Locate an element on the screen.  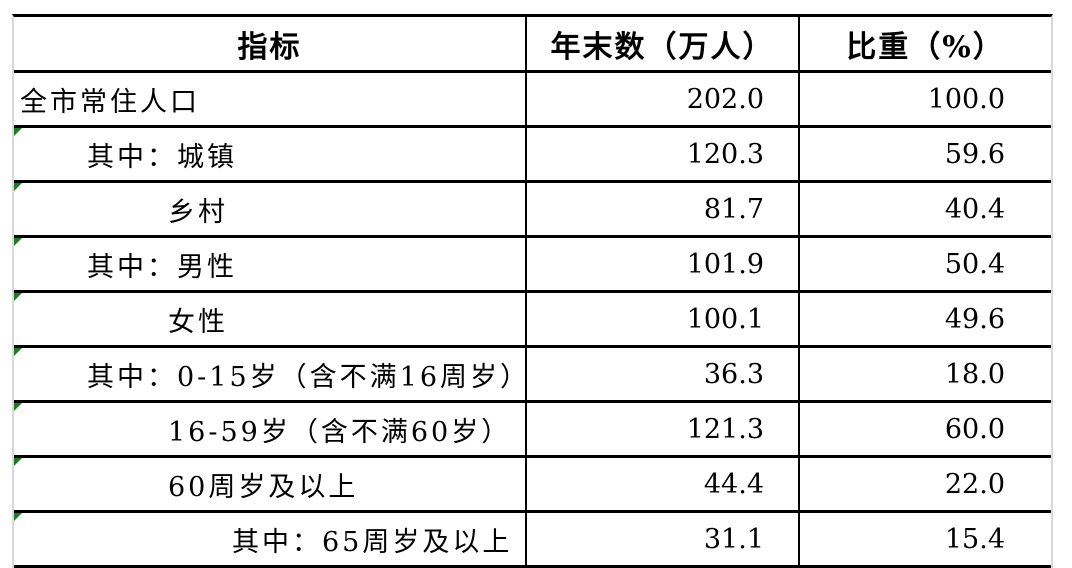
header-label-indicator: 指标 is located at coordinates (269, 47).